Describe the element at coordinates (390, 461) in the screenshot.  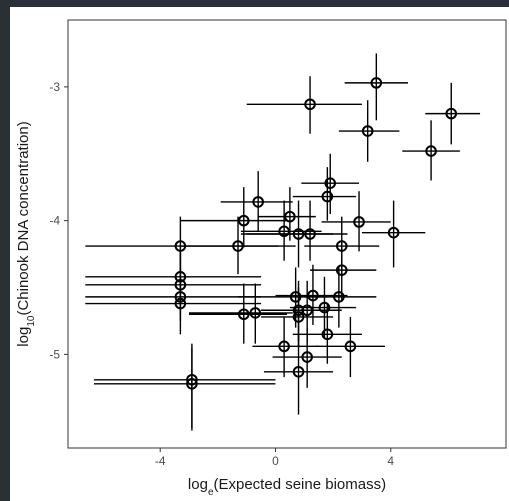
I see `x-tick-label: 4` at that location.